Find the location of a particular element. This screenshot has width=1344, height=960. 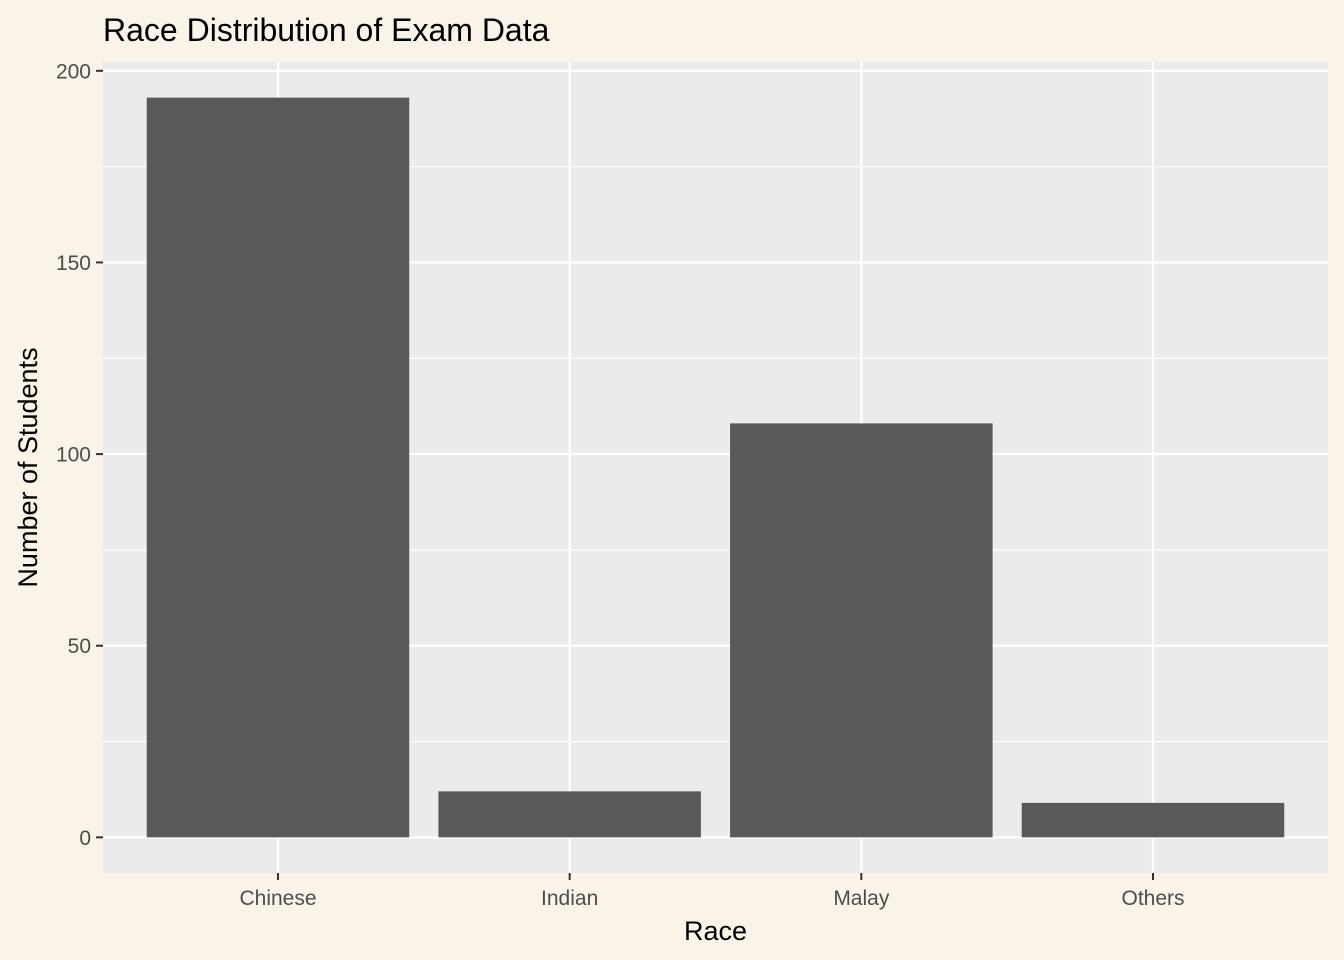

x-tick-label: Chinese is located at coordinates (277, 898).